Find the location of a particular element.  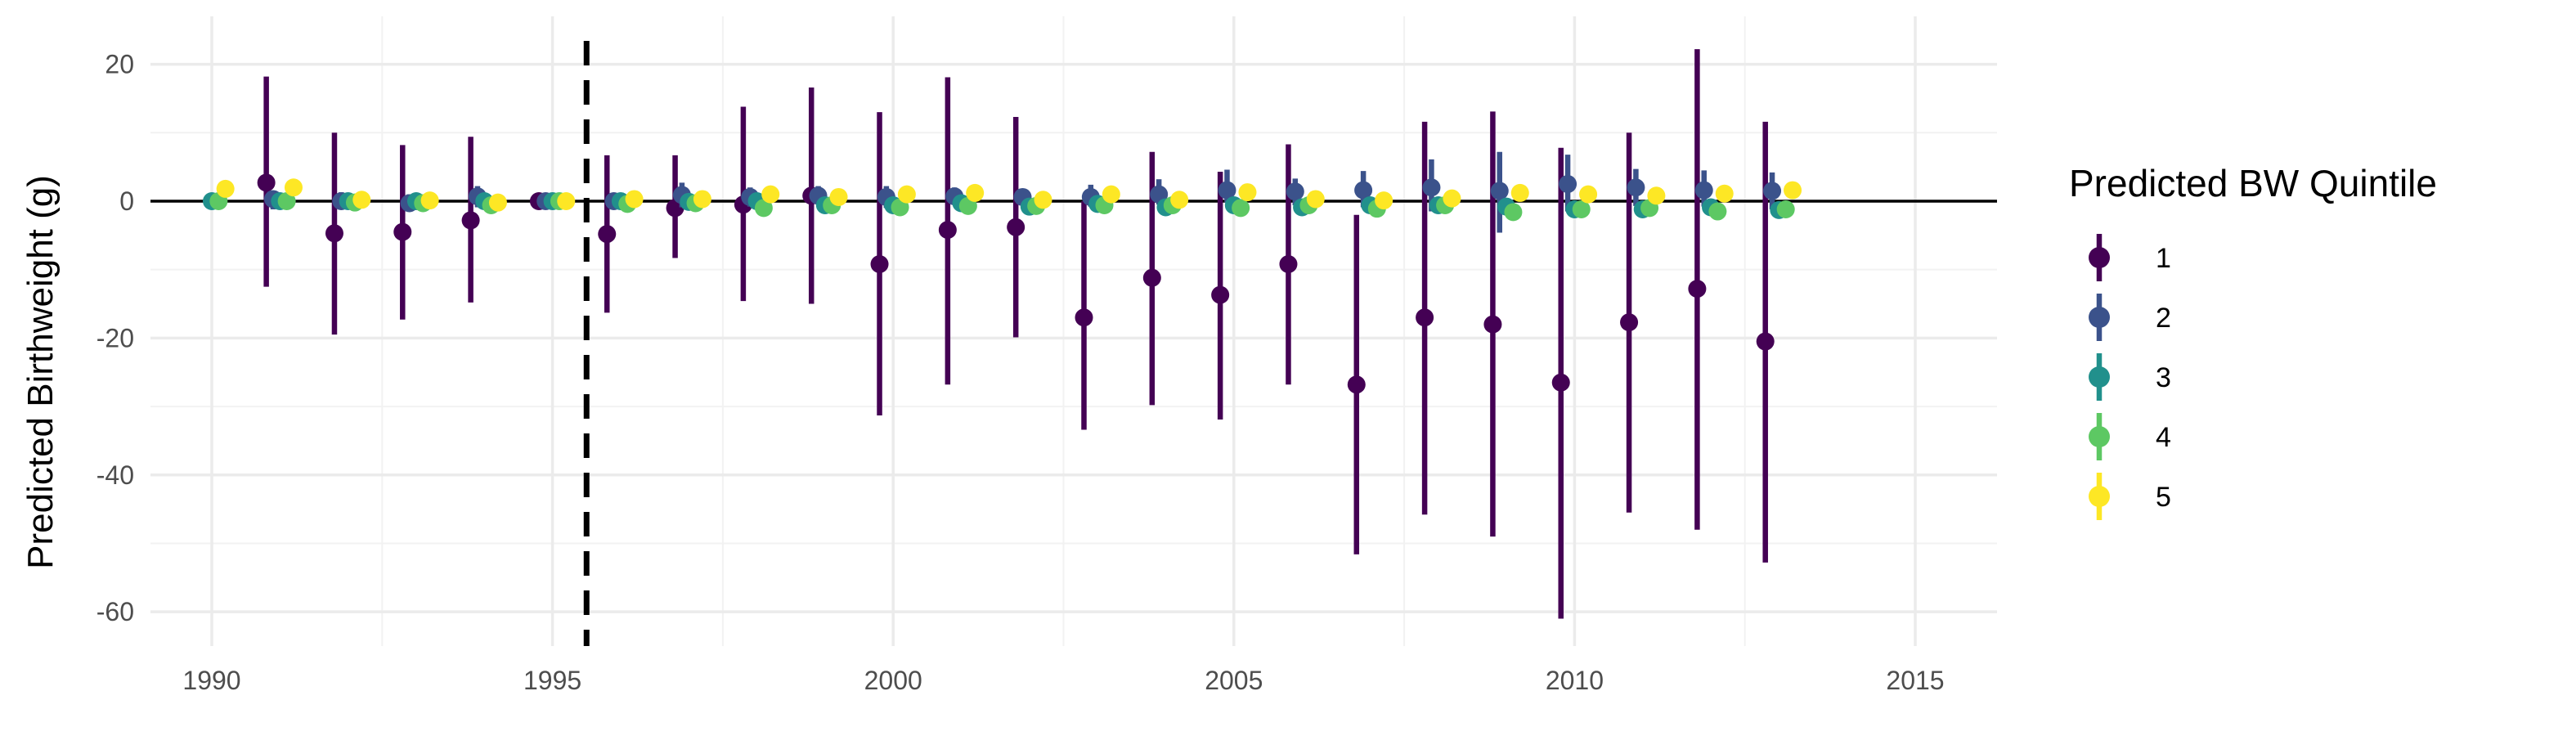

x-tick-label: 2005 is located at coordinates (1234, 680).